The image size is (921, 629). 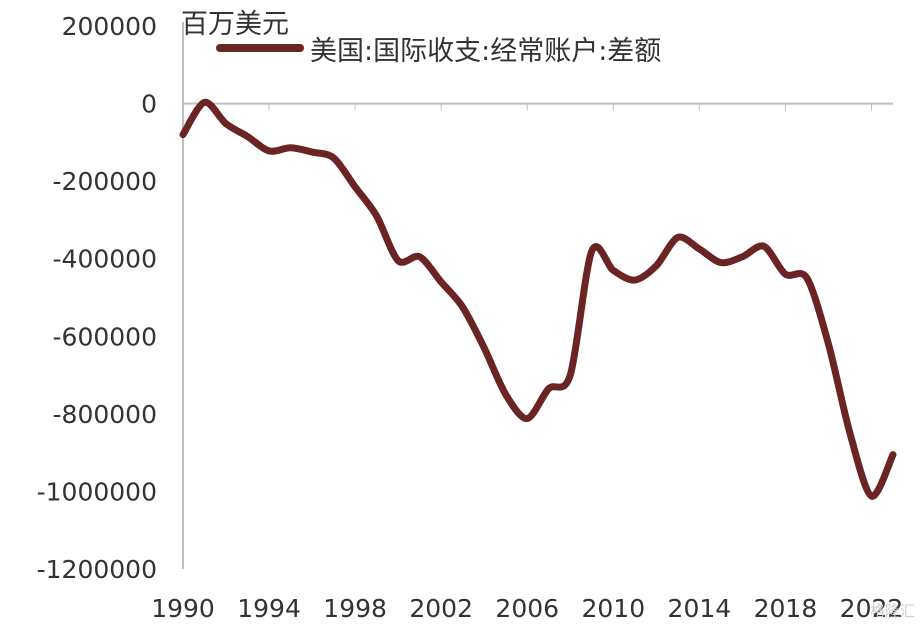 I want to click on y-tick-label: -1200000, so click(x=97, y=569).